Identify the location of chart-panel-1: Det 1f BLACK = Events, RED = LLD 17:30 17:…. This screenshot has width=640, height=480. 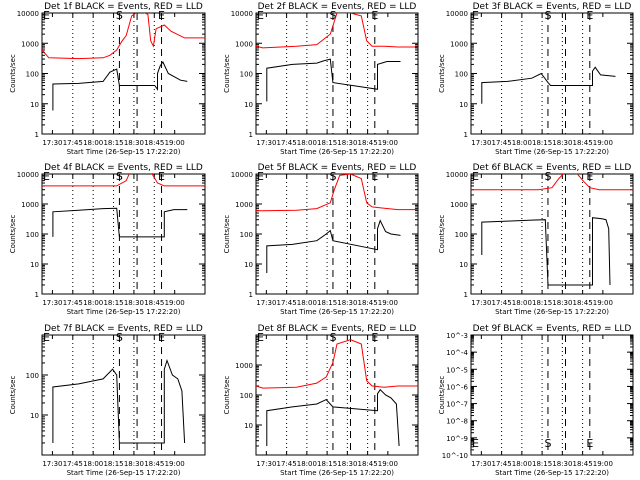
(107, 79).